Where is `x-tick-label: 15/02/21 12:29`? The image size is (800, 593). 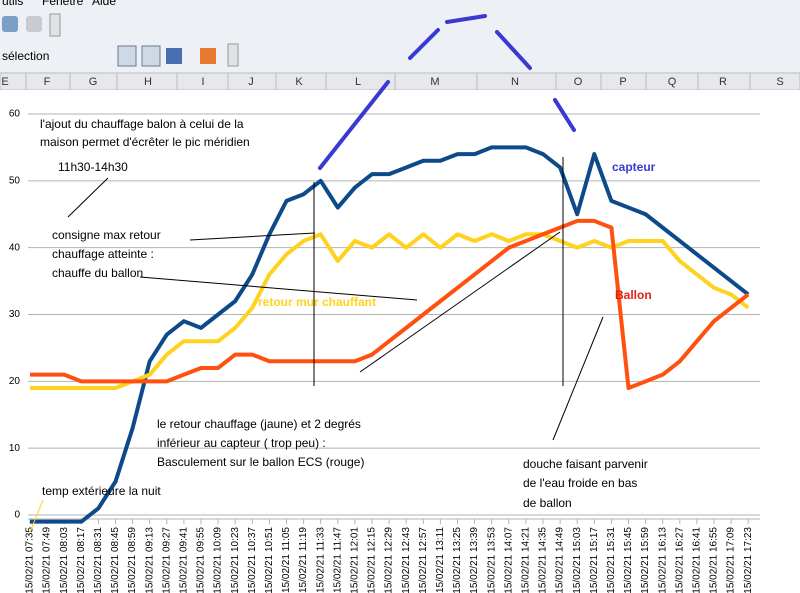 x-tick-label: 15/02/21 12:29 is located at coordinates (389, 560).